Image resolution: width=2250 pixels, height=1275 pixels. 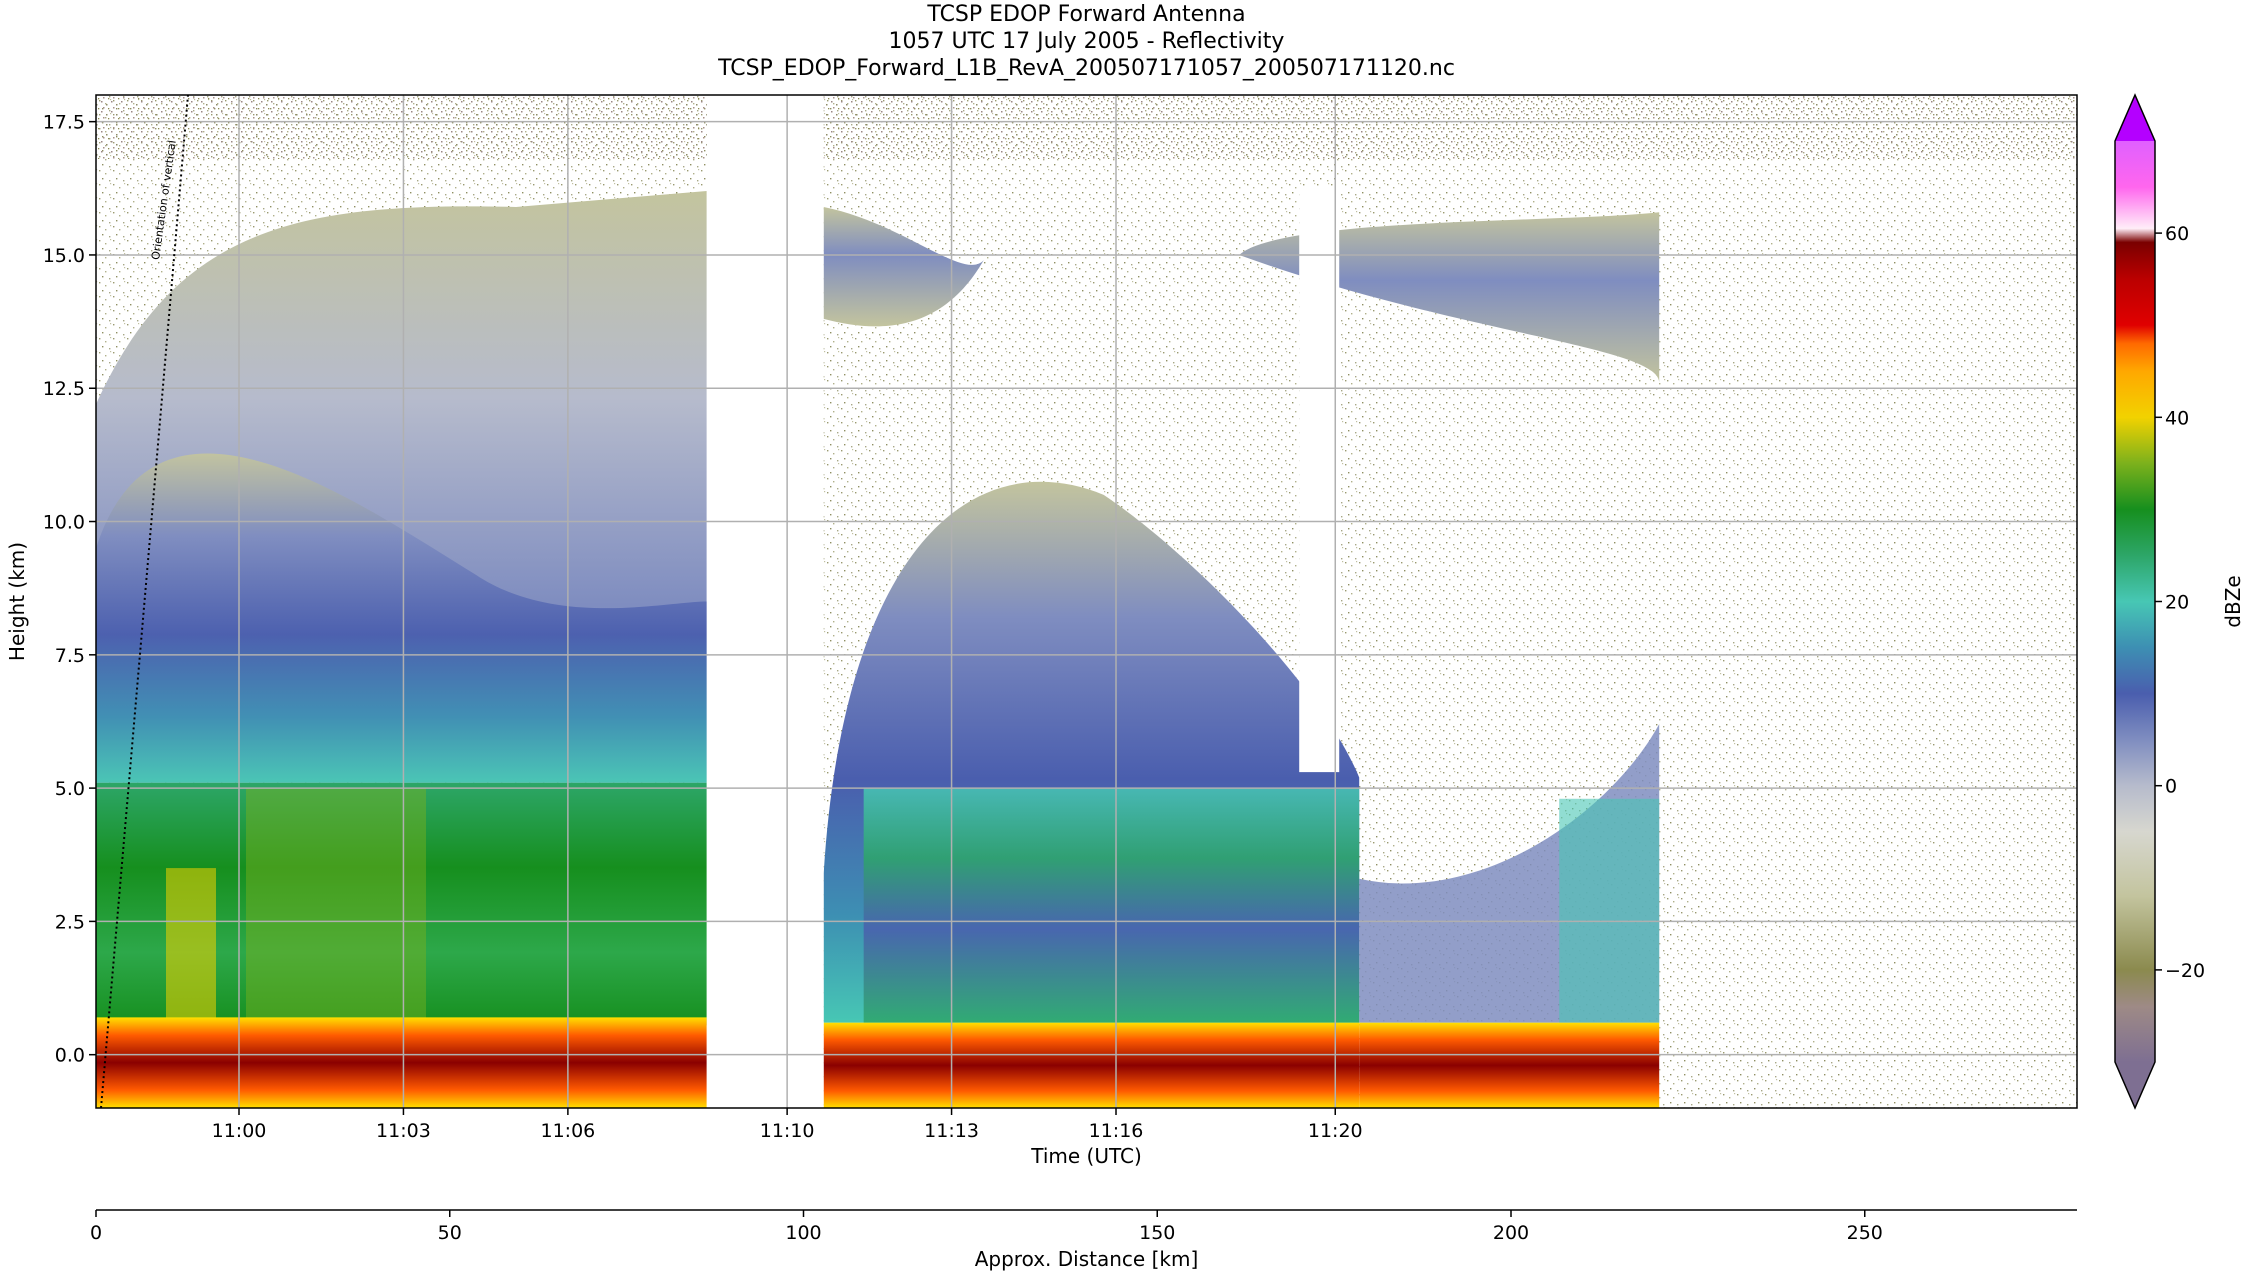 I want to click on upper-noise, so click(x=1086, y=127).